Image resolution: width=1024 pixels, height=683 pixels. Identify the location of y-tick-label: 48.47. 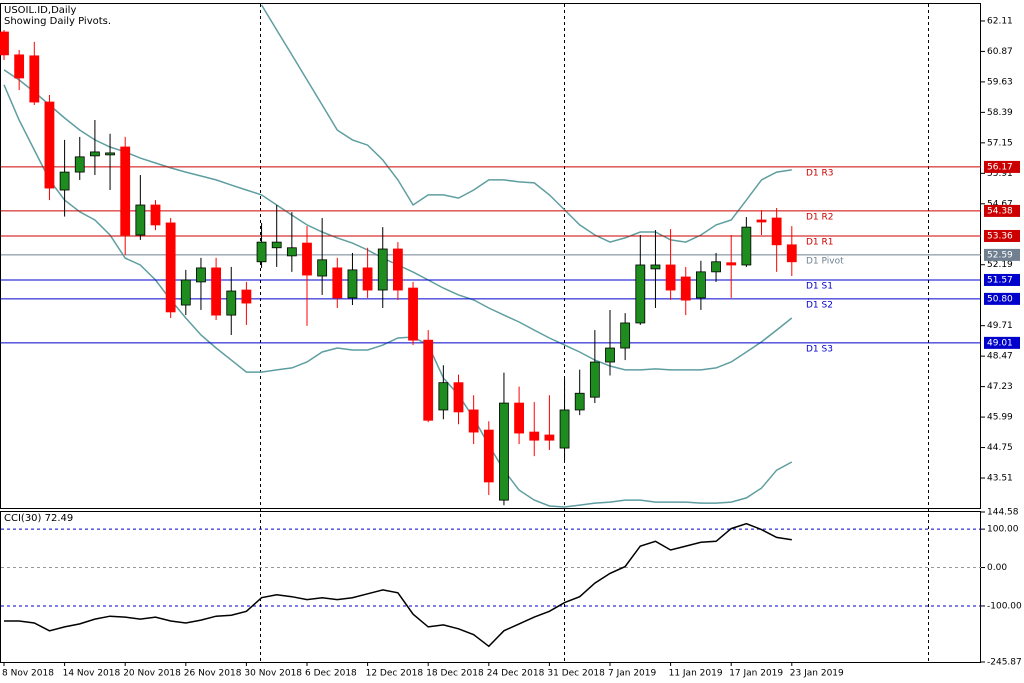
(1000, 357).